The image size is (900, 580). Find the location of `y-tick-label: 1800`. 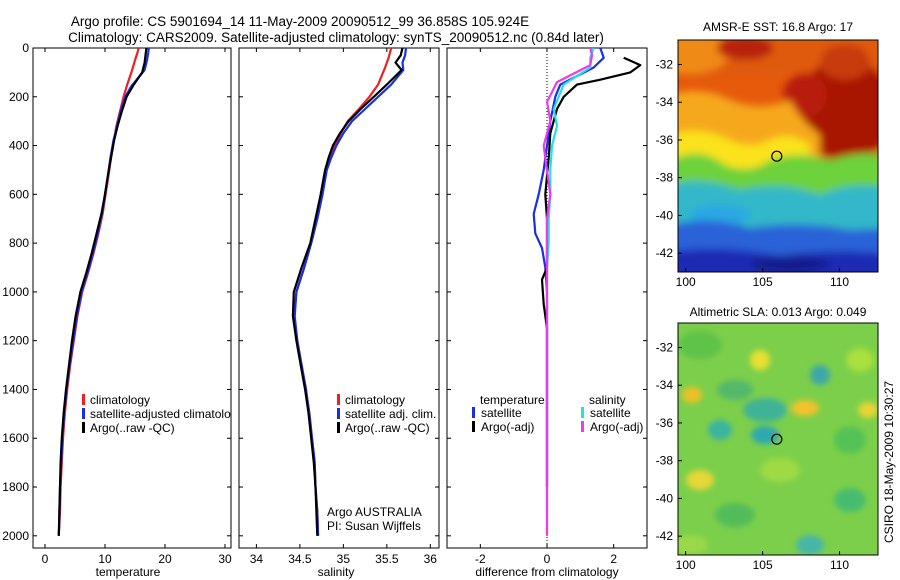

y-tick-label: 1800 is located at coordinates (15, 487).